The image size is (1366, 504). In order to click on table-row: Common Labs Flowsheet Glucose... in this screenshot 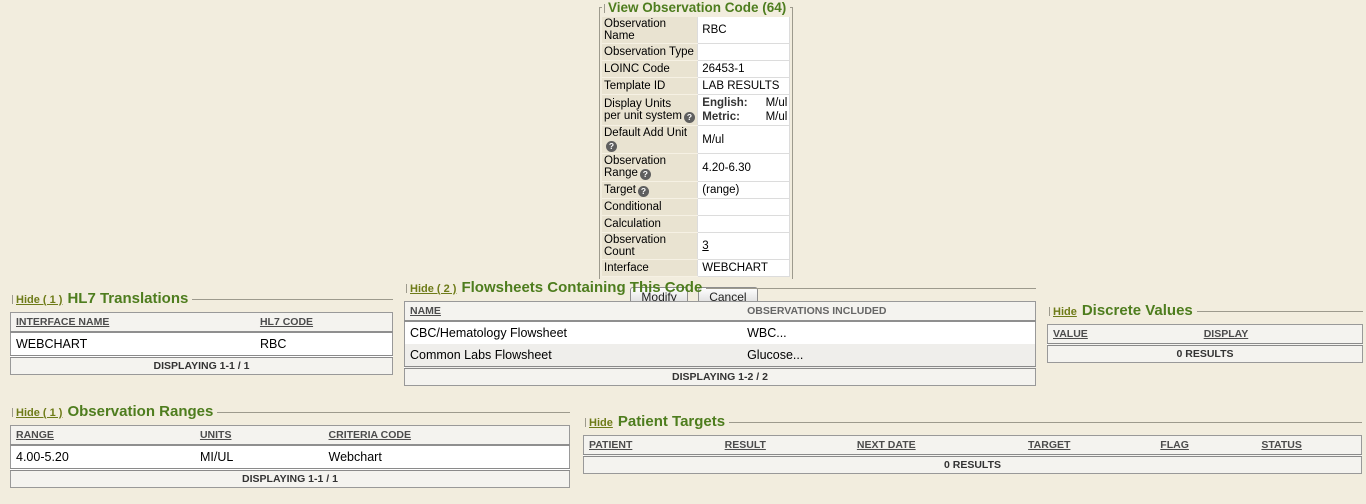, I will do `click(720, 356)`.